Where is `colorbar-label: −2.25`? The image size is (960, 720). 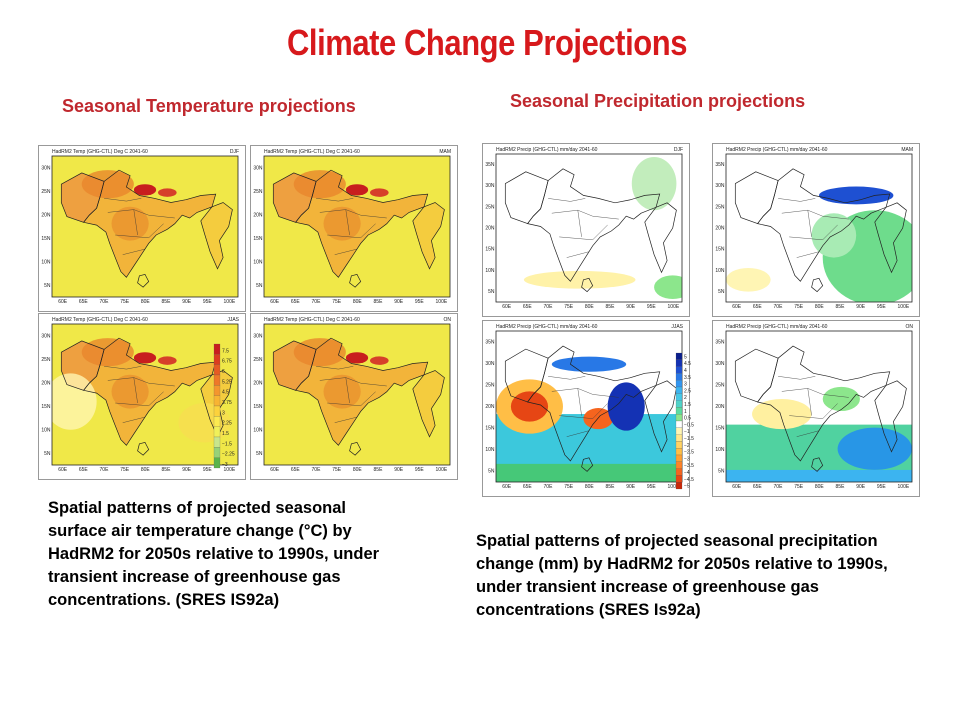 colorbar-label: −2.25 is located at coordinates (228, 455).